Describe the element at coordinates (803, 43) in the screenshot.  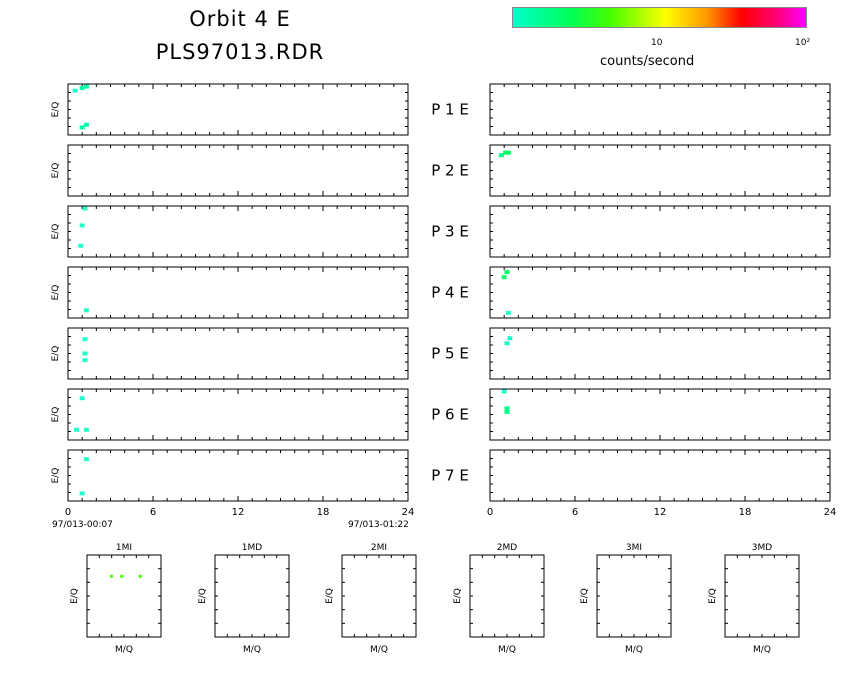
I see `colorbar-tick-100: 10²` at that location.